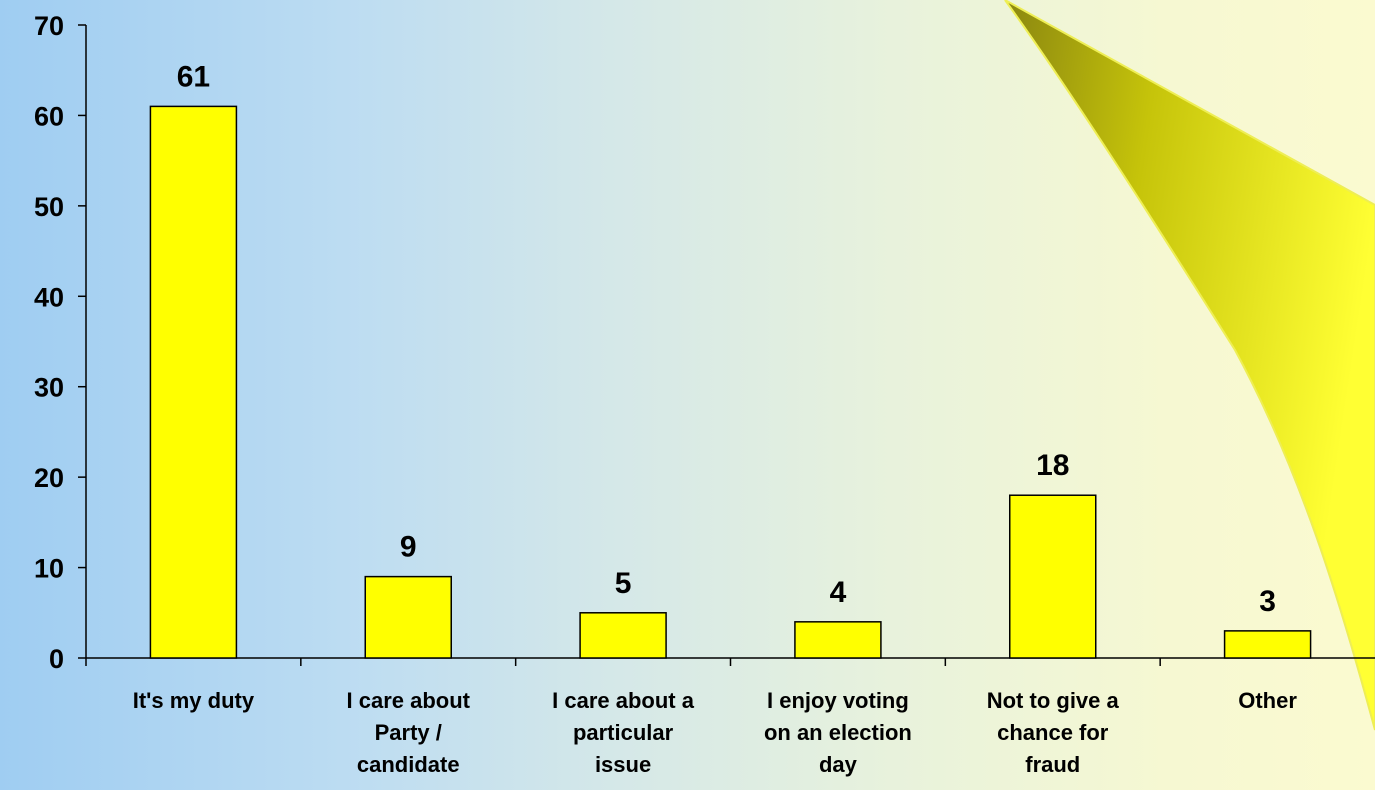  What do you see at coordinates (49, 297) in the screenshot?
I see `y-tick-label: 40` at bounding box center [49, 297].